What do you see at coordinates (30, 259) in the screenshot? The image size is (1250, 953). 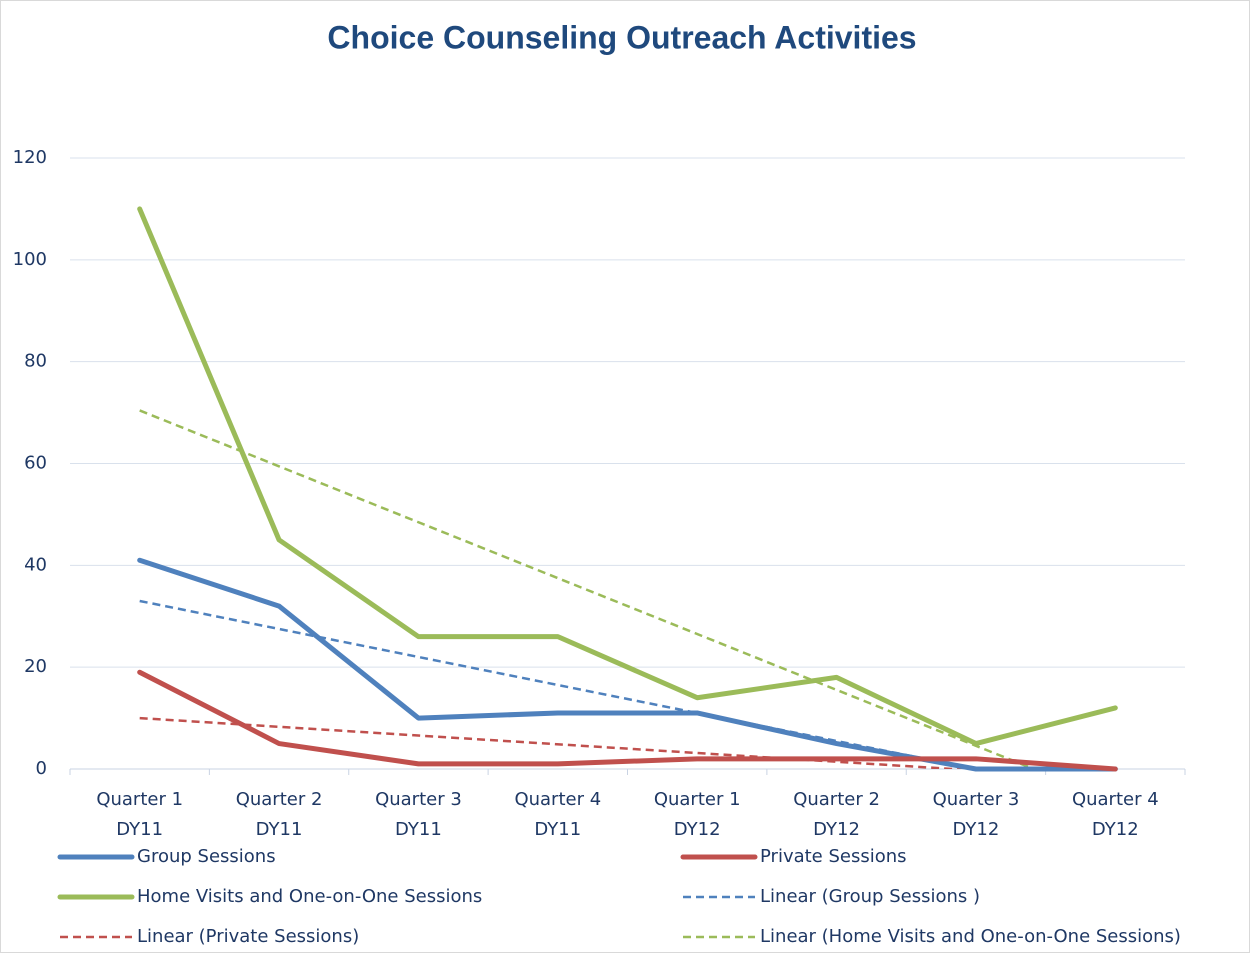 I see `y-tick-label: 100` at bounding box center [30, 259].